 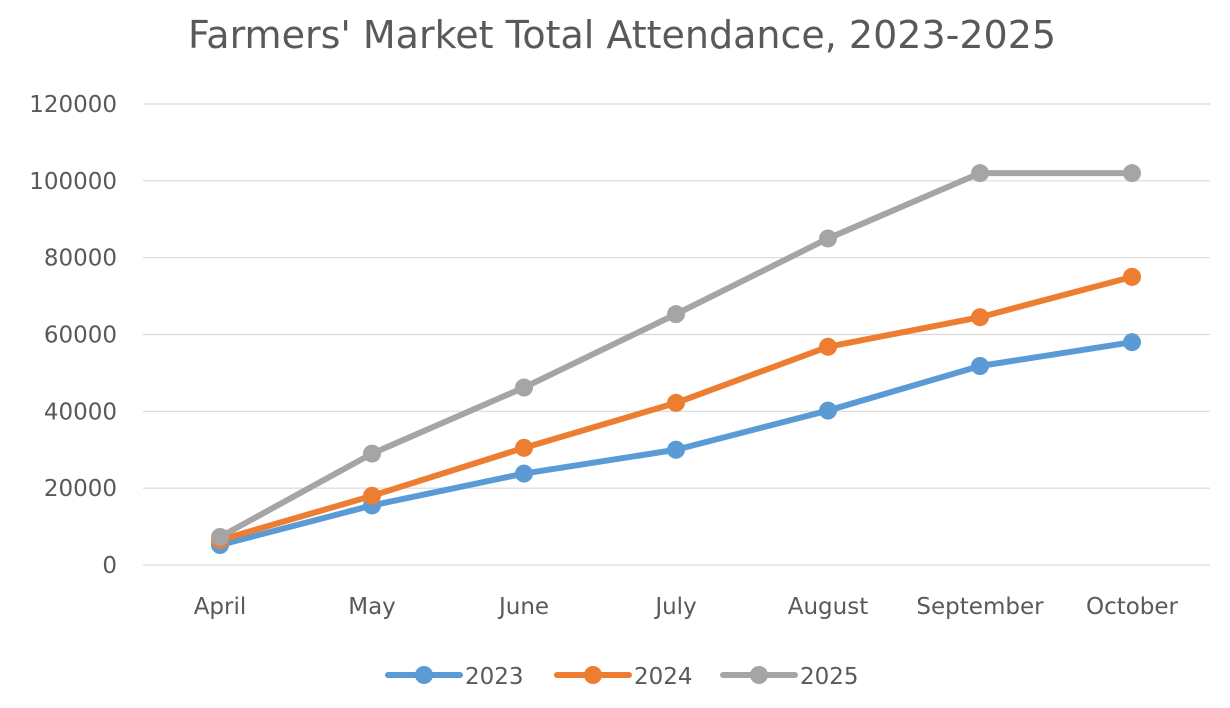 I want to click on y-tick-label: 80000, so click(x=80, y=259).